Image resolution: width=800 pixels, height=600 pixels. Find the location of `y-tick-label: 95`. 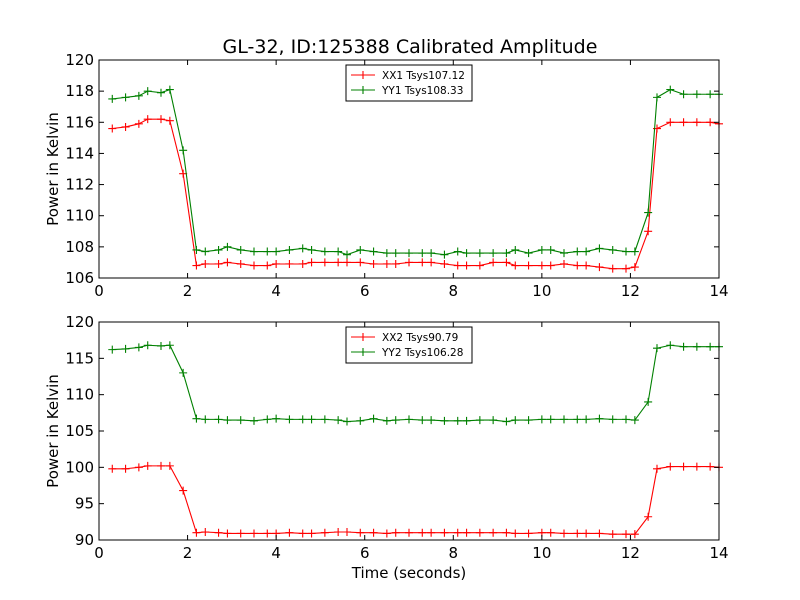

y-tick-label: 95 is located at coordinates (84, 504).